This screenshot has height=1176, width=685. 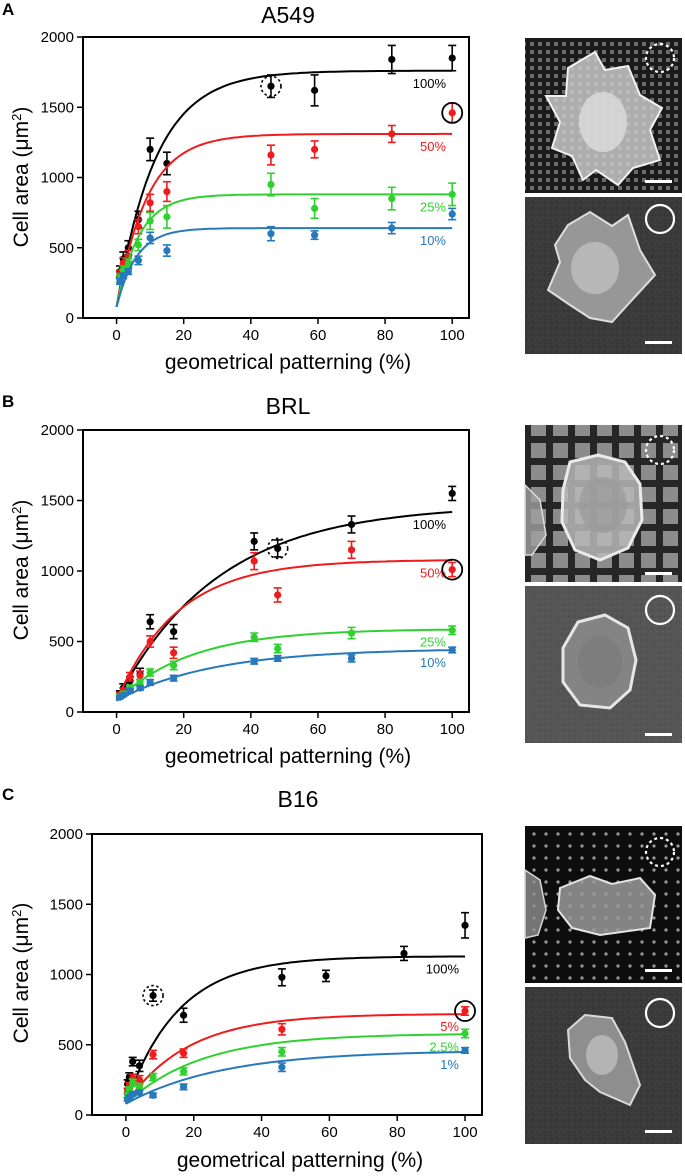 I want to click on series-label: 50%, so click(x=433, y=572).